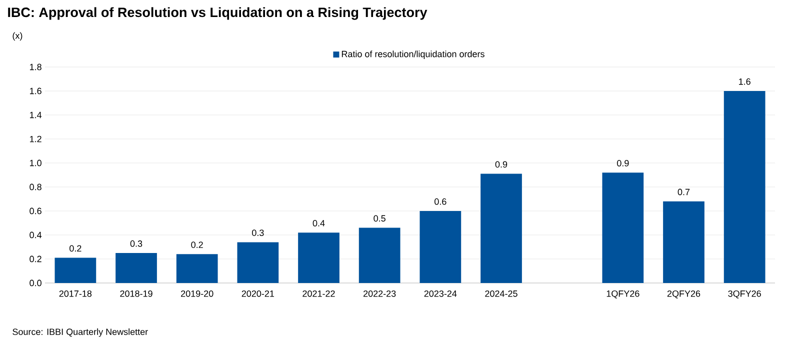  Describe the element at coordinates (380, 293) in the screenshot. I see `x-tick-label: 2022-23` at that location.